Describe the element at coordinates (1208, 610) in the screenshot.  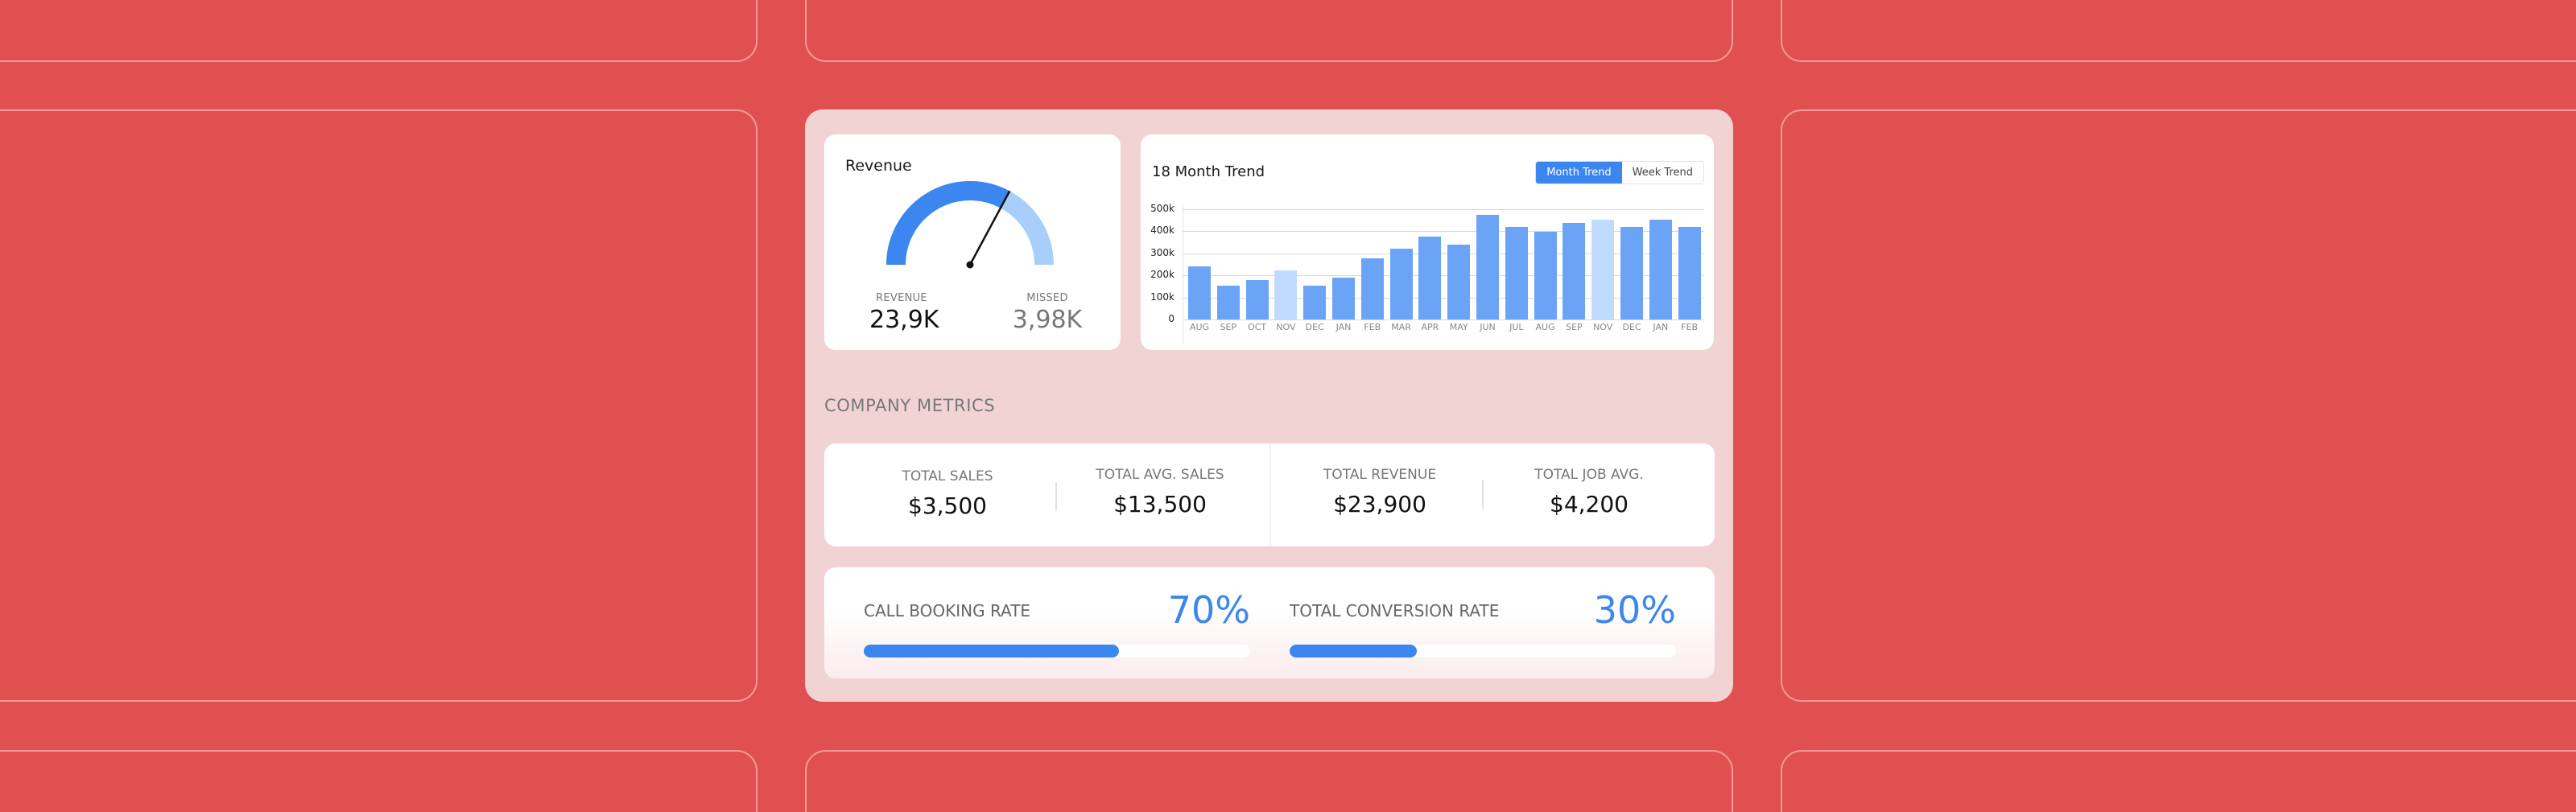
I see `rate-value: 70%` at that location.